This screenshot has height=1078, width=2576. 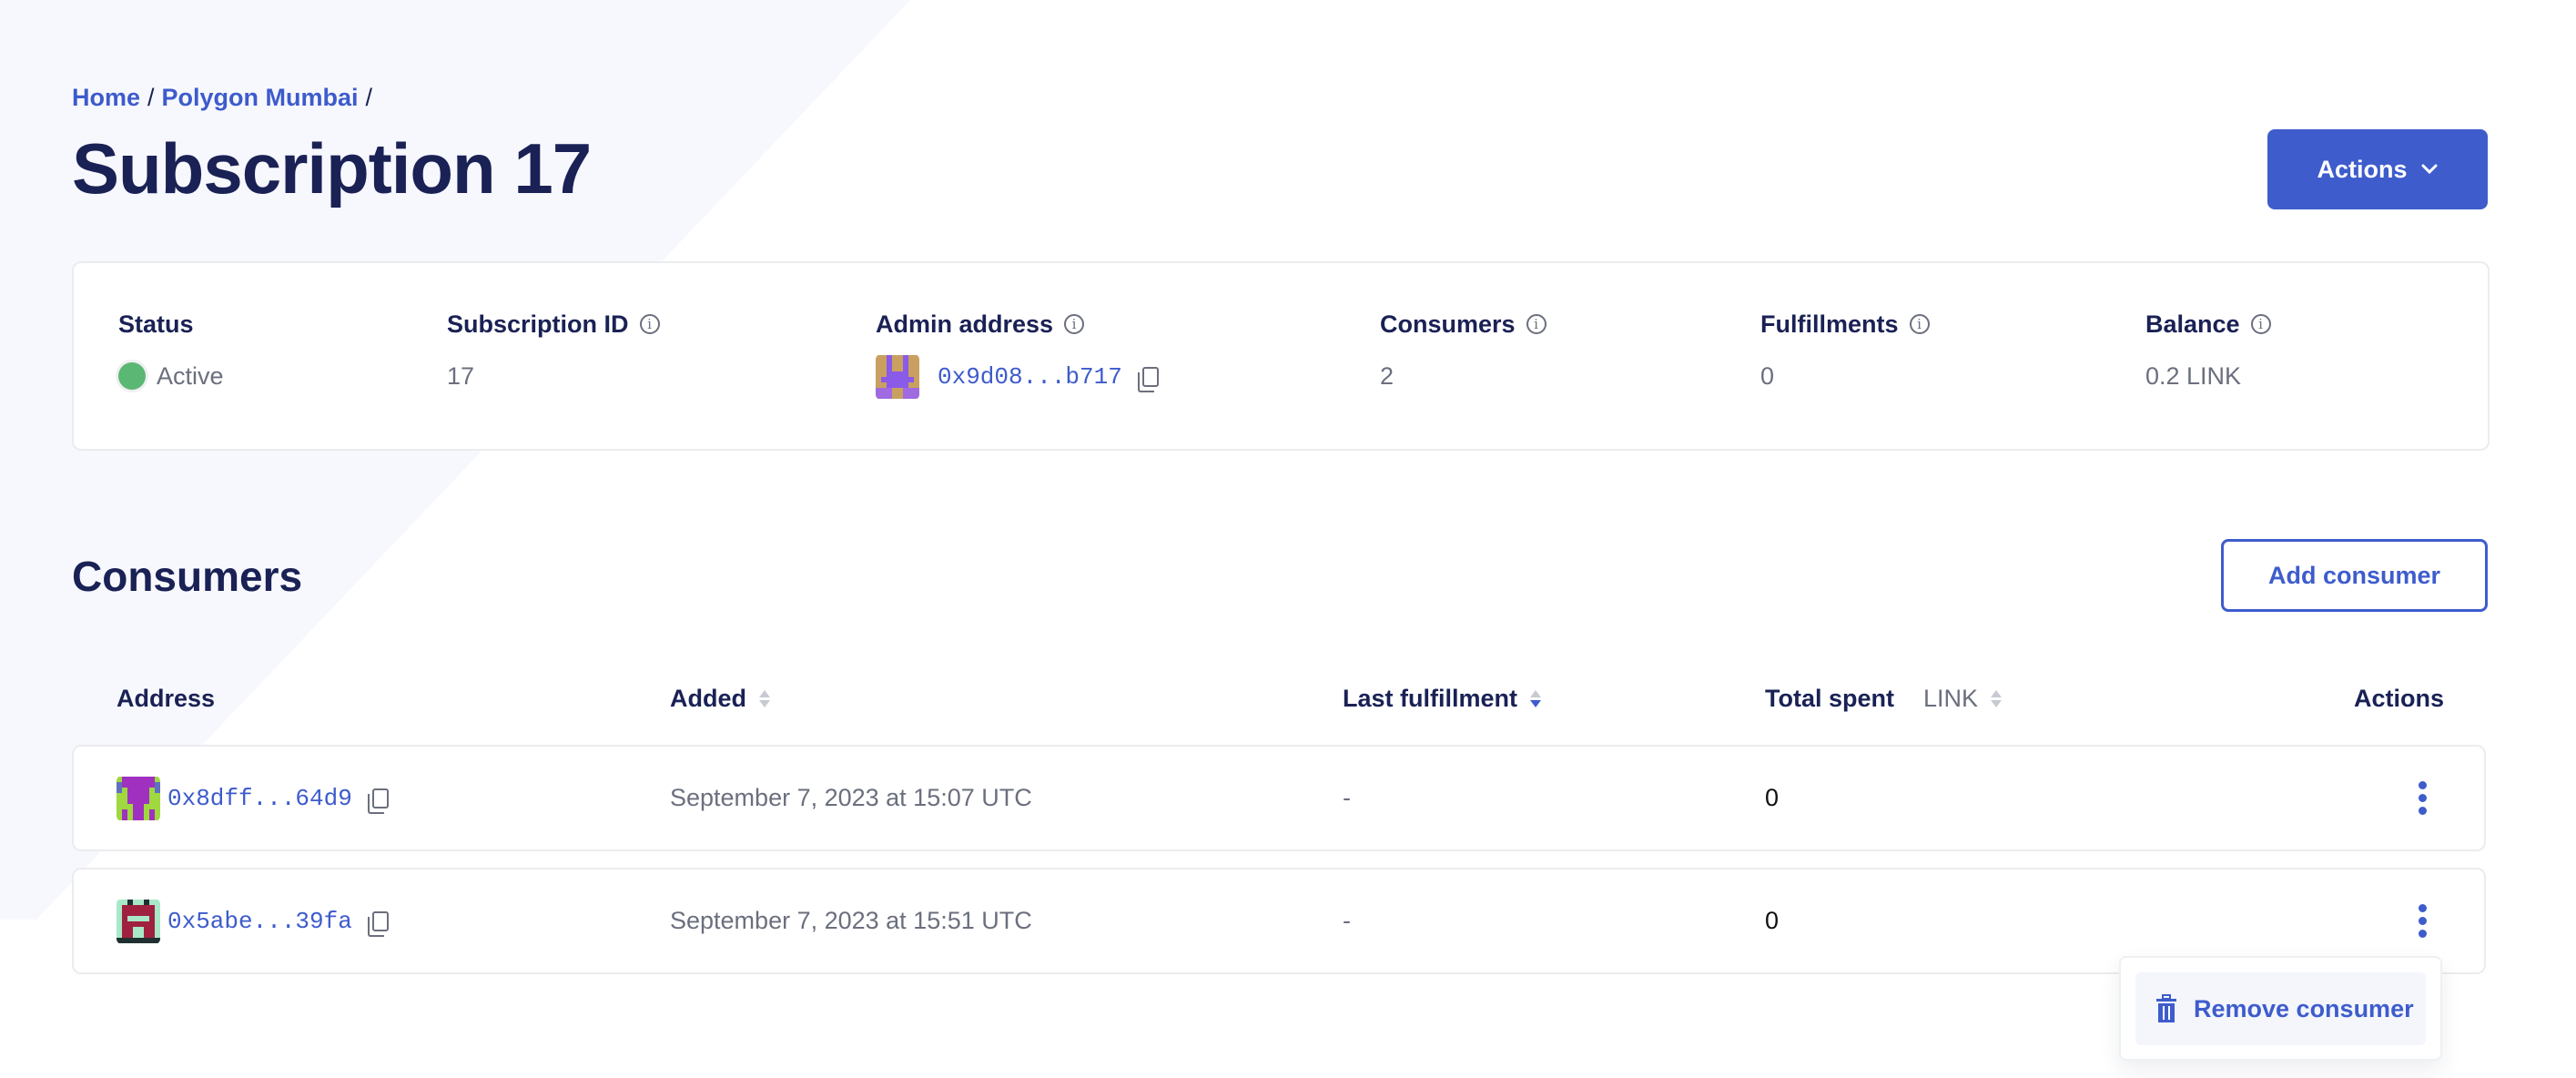 I want to click on column-header-added: Added, so click(x=720, y=699).